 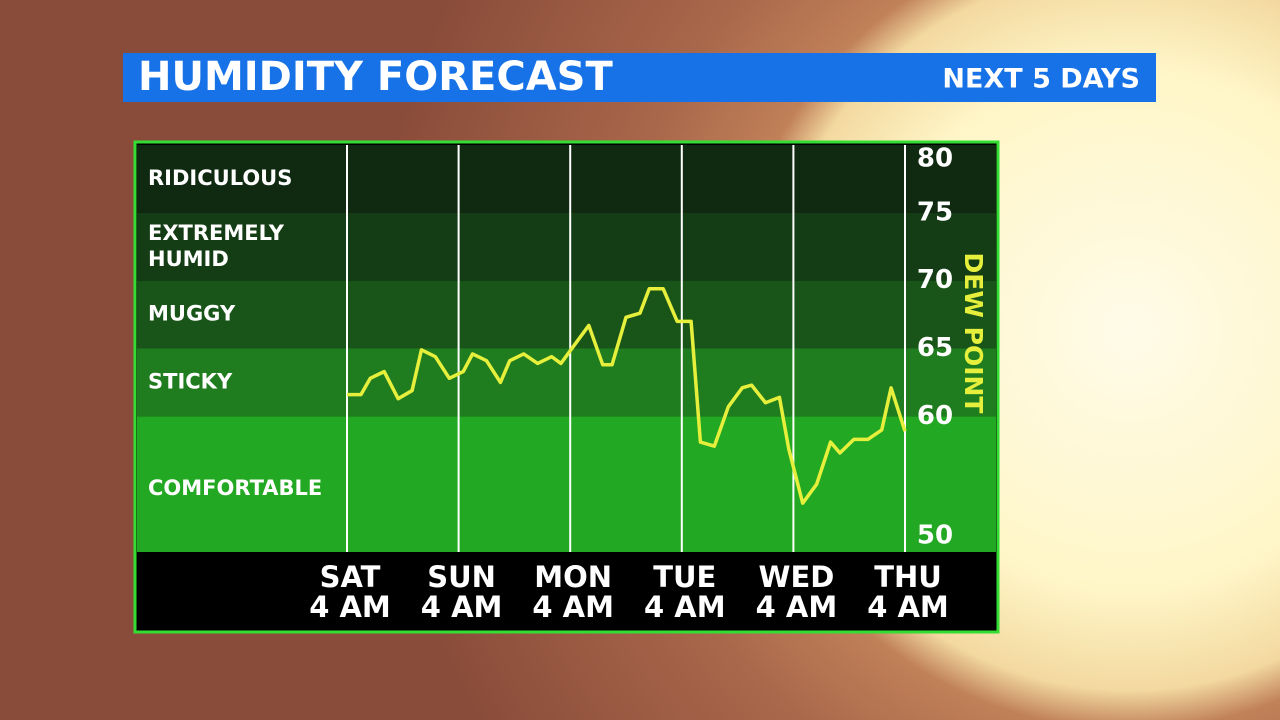 What do you see at coordinates (1041, 79) in the screenshot?
I see `chart-subtitle: NEXT 5 DAYS` at bounding box center [1041, 79].